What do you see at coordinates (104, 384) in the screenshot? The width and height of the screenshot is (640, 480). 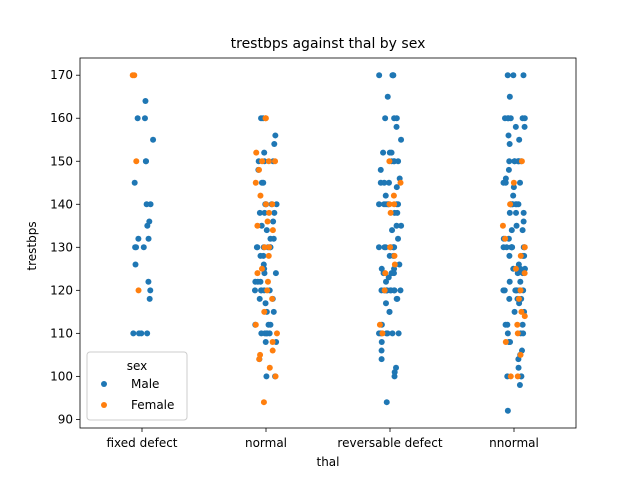 I see `male-legend-marker` at bounding box center [104, 384].